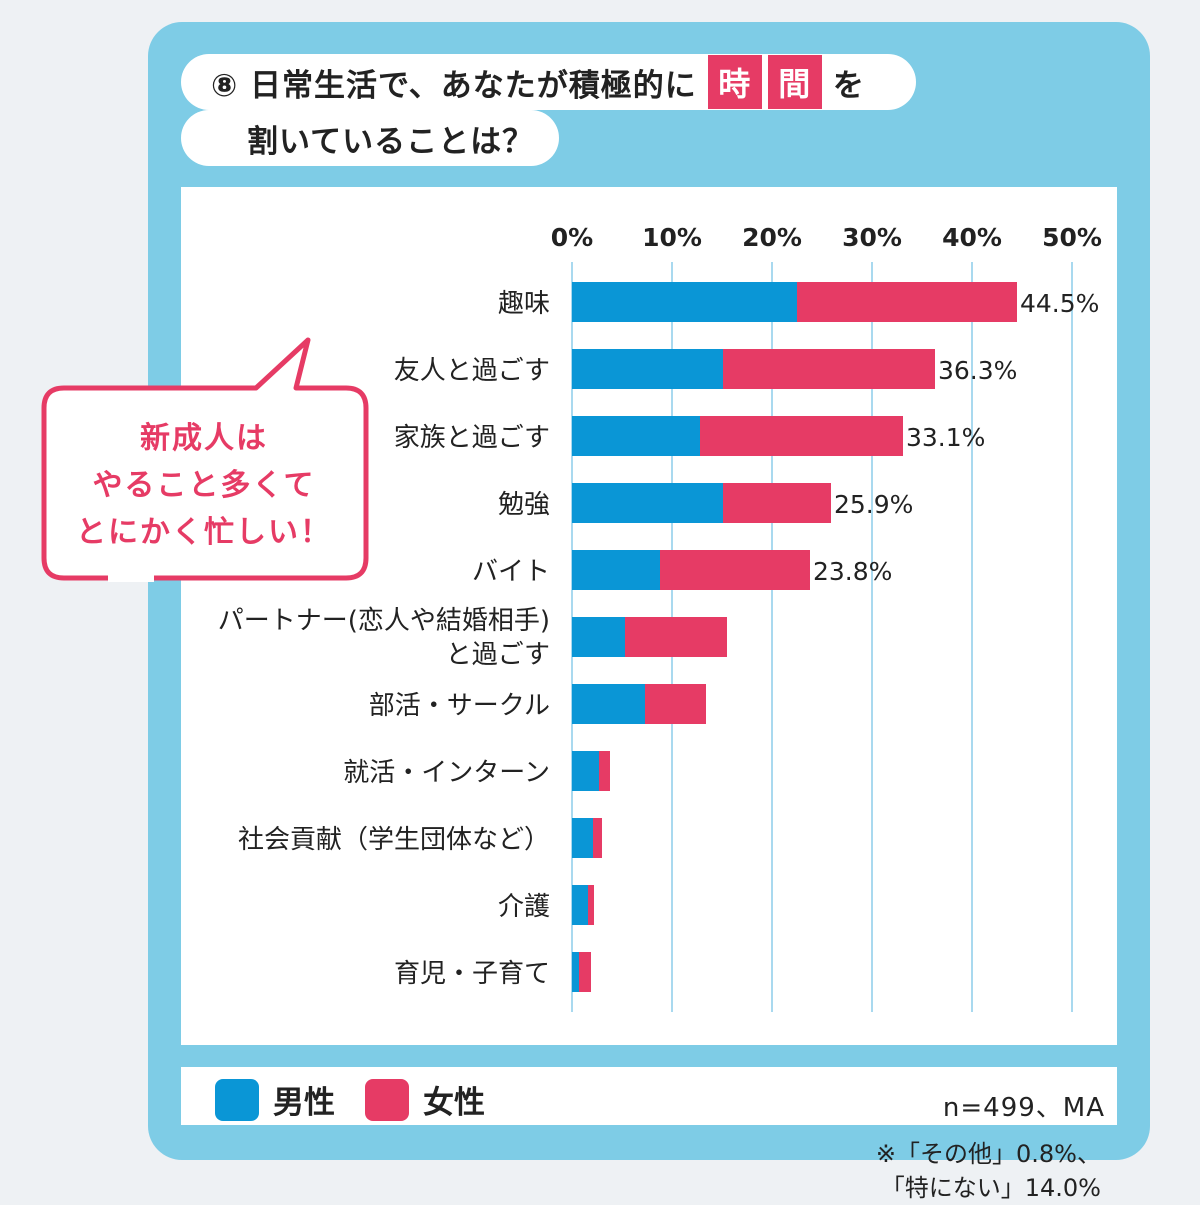 The height and width of the screenshot is (1205, 1200). What do you see at coordinates (872, 237) in the screenshot?
I see `x-tick-label: 30%` at bounding box center [872, 237].